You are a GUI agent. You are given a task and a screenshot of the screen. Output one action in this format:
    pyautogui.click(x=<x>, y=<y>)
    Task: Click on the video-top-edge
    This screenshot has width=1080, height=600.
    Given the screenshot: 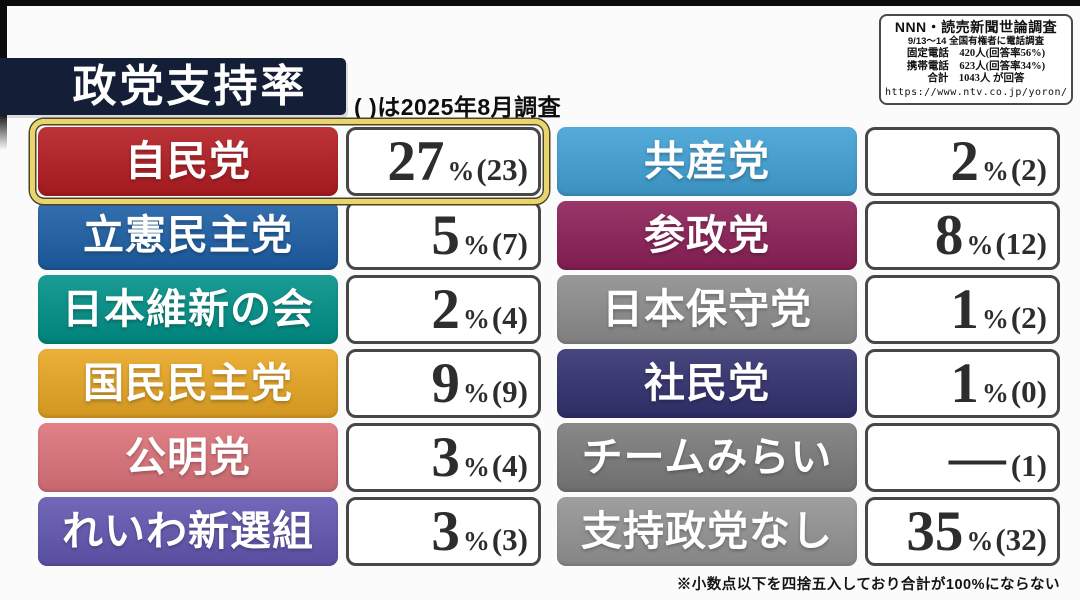 What is the action you would take?
    pyautogui.click(x=540, y=3)
    